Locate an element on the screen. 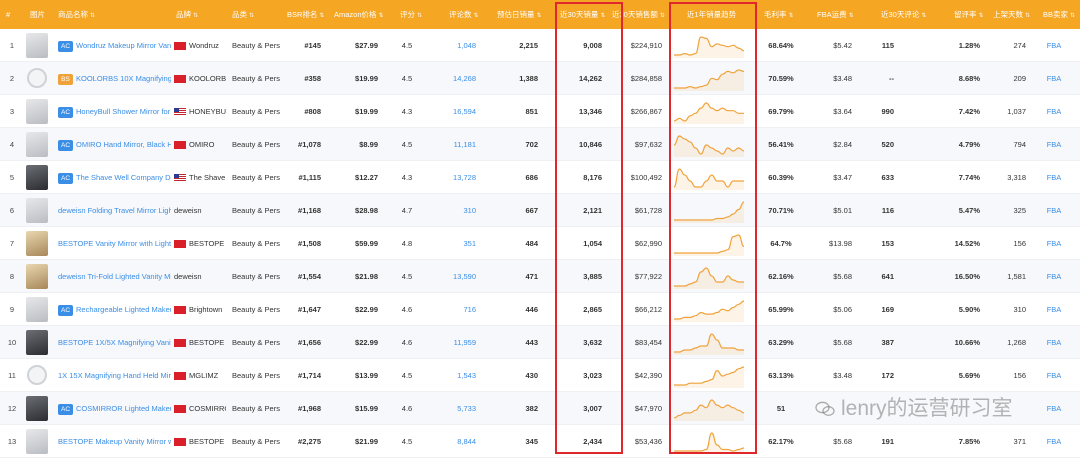  reviews-link: 351 is located at coordinates (469, 243).